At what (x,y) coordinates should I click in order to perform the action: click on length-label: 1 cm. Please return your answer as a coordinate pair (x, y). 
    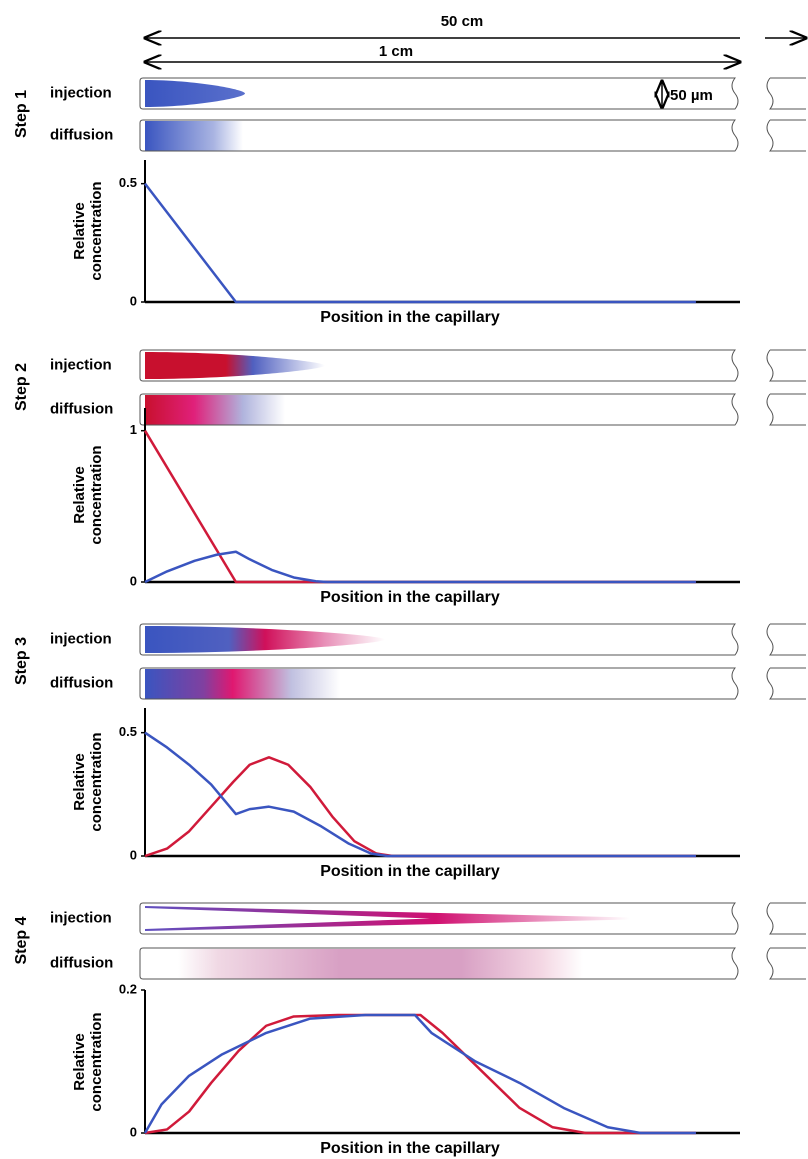
    Looking at the image, I should click on (396, 51).